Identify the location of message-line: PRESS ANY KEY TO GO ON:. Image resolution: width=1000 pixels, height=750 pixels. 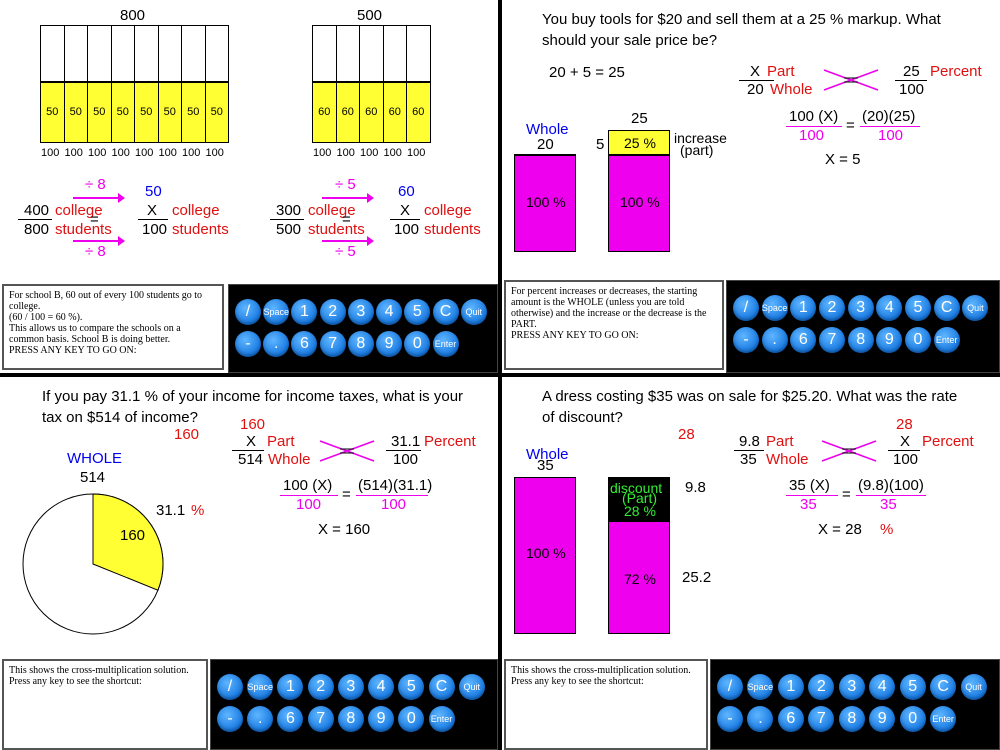
(575, 335).